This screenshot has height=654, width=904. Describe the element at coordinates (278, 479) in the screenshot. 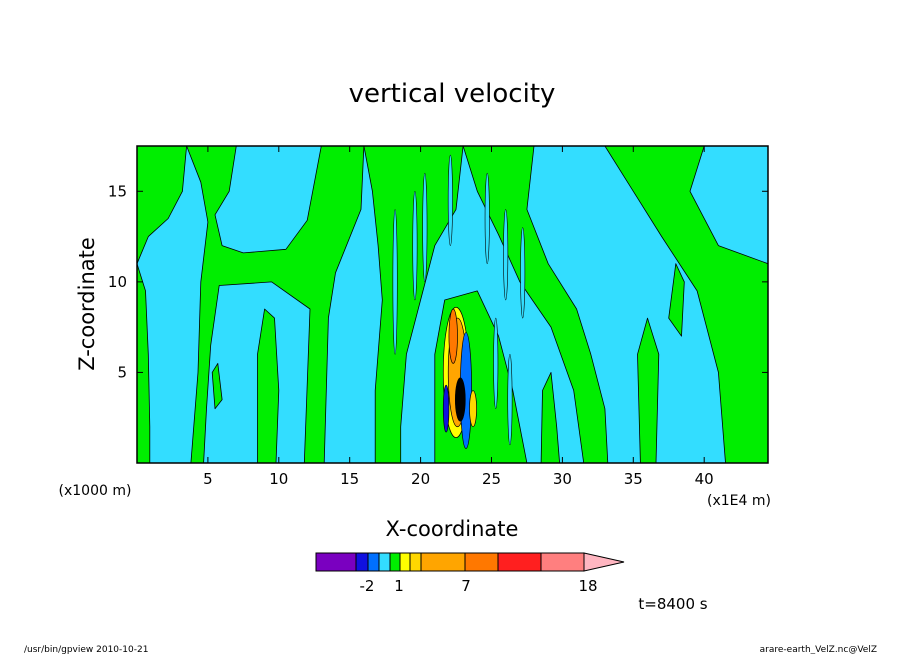

I see `x-tick-label: 10` at that location.